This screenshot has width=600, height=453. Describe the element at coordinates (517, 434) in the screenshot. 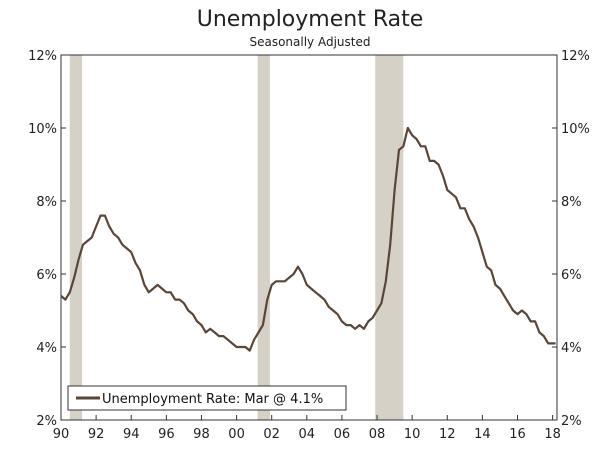

I see `x-tick-label: 16` at that location.